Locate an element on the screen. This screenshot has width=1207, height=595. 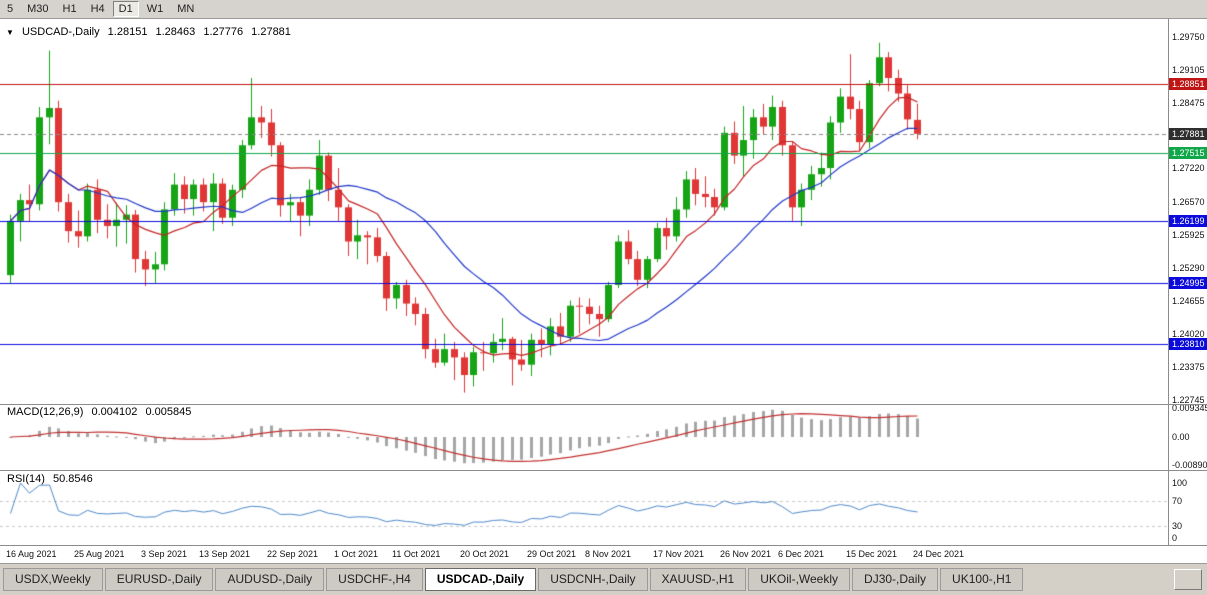
rsi-axis-label: 0 is located at coordinates (1175, 538).